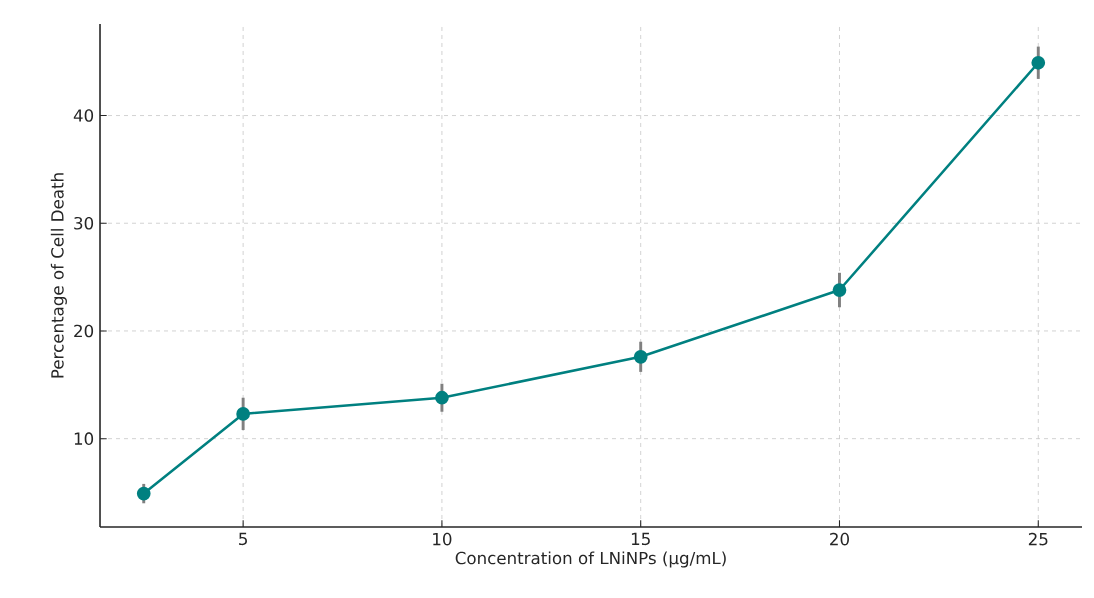  What do you see at coordinates (1038, 539) in the screenshot?
I see `x-tick-label: 25` at bounding box center [1038, 539].